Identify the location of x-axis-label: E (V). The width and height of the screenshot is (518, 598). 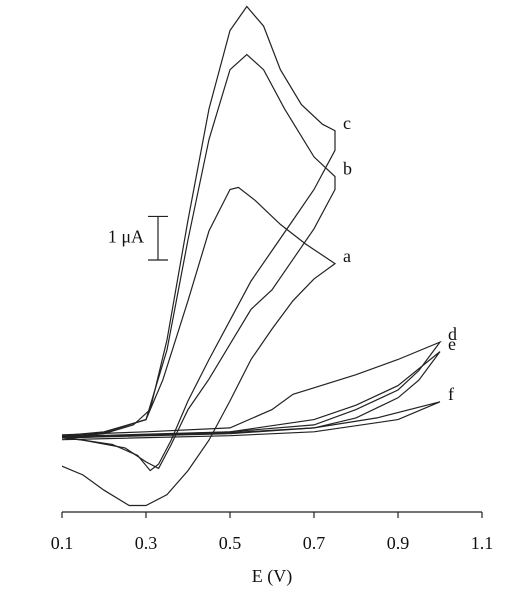
(272, 576).